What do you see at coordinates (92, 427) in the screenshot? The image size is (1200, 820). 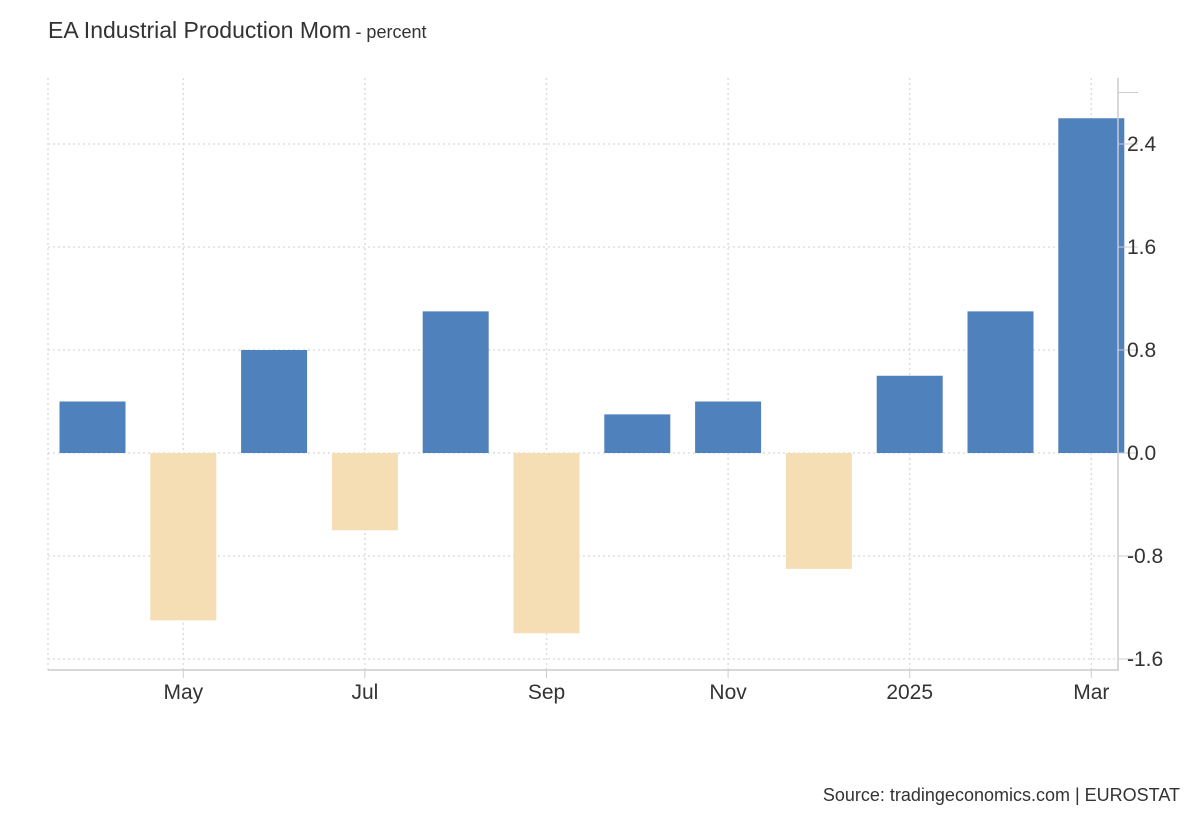 I see `bar-apr-2024` at bounding box center [92, 427].